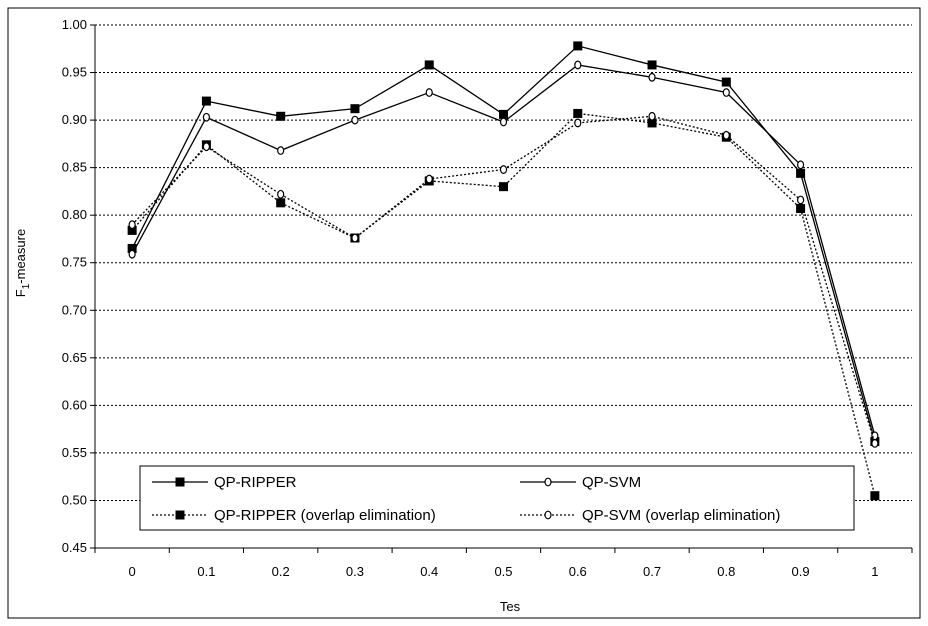 The height and width of the screenshot is (626, 928). I want to click on x-tick-label-0.4: 0.4, so click(429, 571).